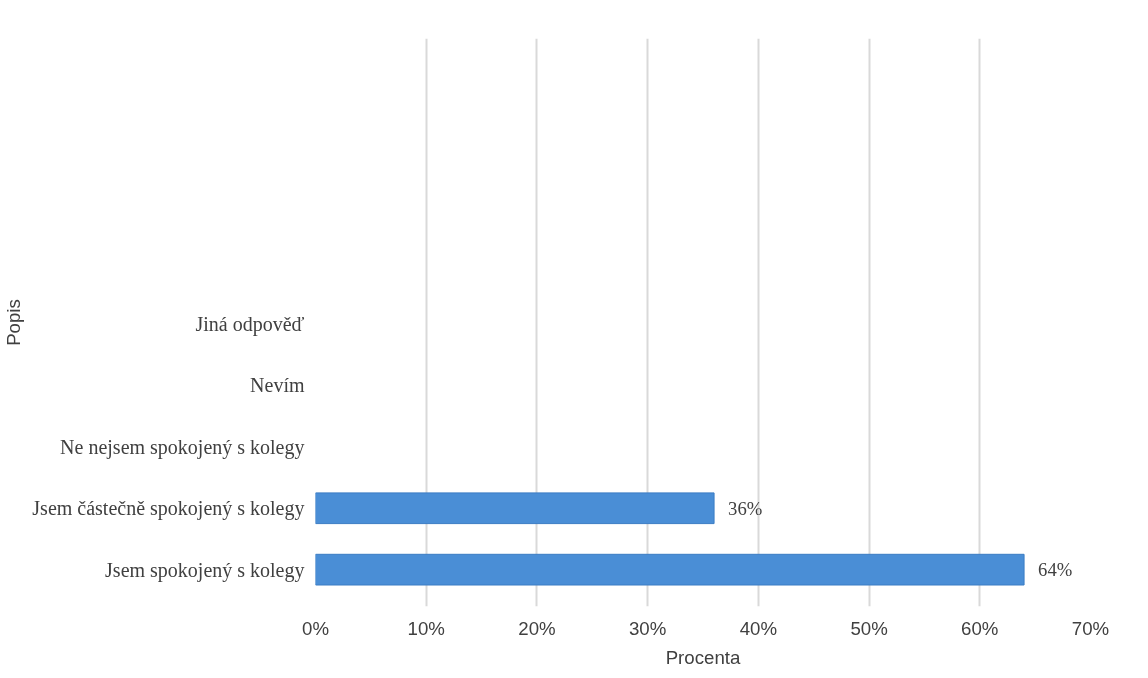 This screenshot has width=1148, height=678. I want to click on x-tick-label: 30%, so click(647, 628).